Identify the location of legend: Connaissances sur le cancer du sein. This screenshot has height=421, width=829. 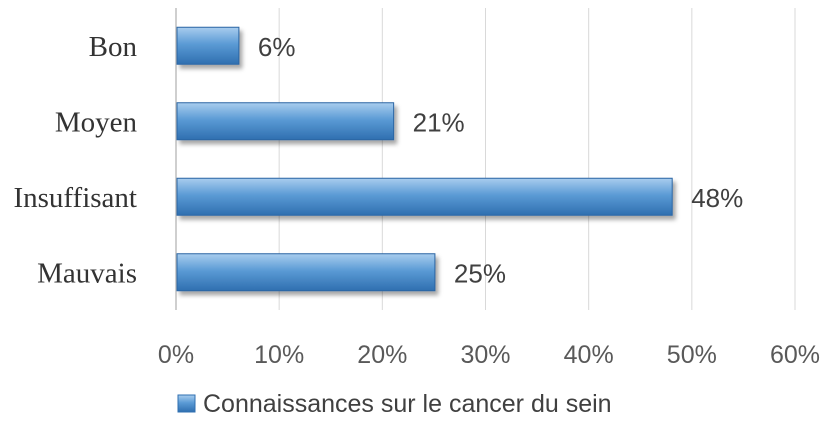
(394, 404).